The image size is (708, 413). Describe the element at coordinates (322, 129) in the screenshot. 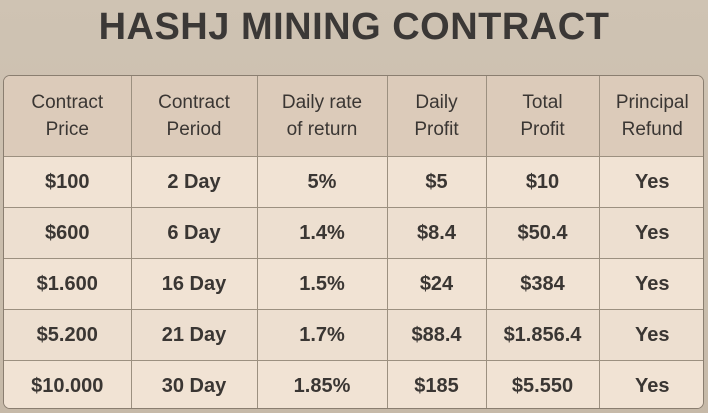

I see `header-line: of return` at that location.